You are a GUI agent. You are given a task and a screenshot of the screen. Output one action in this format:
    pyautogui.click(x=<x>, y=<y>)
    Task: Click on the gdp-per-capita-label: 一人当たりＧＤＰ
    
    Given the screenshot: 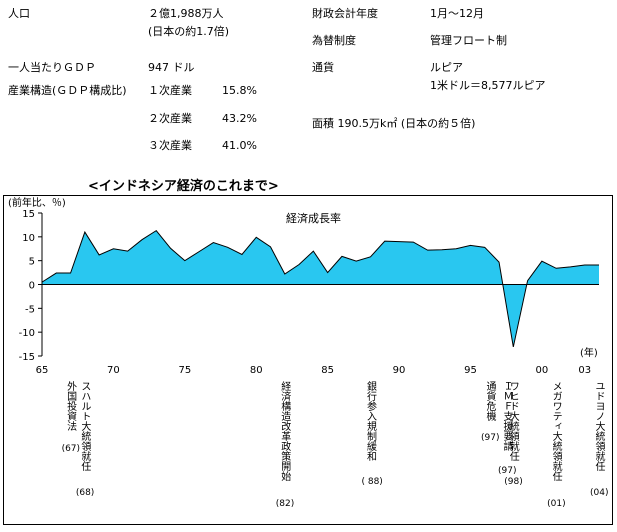 What is the action you would take?
    pyautogui.click(x=52, y=67)
    